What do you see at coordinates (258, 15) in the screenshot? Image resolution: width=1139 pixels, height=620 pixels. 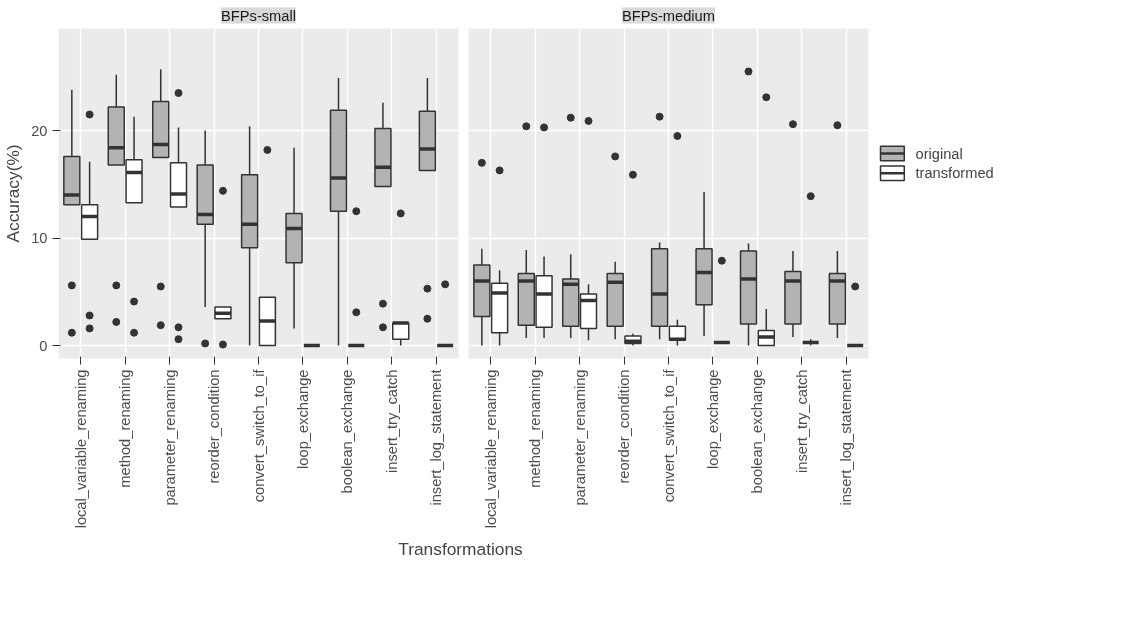 I see `chart-title: BFPs-small` at bounding box center [258, 15].